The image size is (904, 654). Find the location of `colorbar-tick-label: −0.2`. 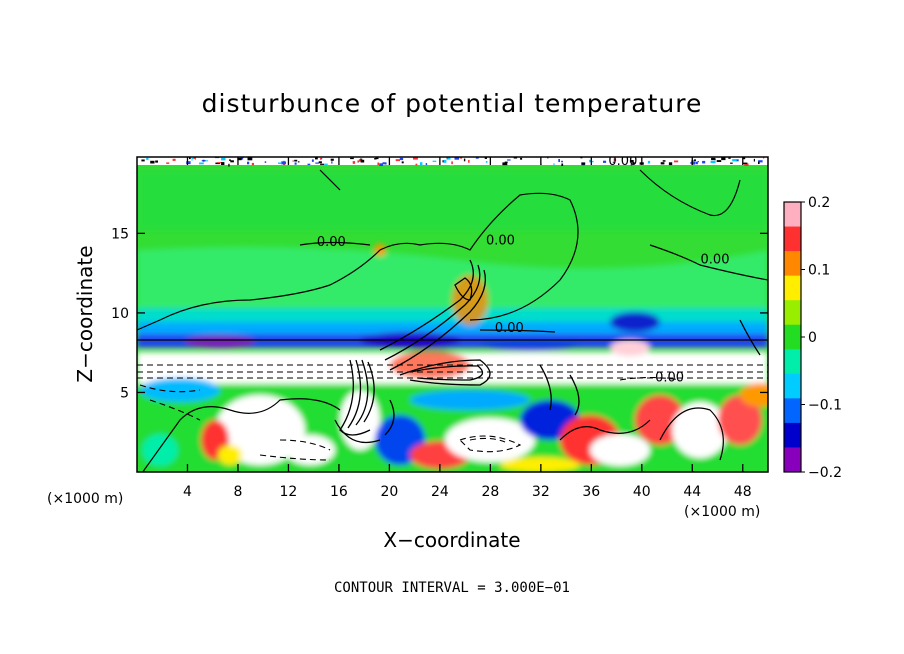

colorbar-tick-label: −0.2 is located at coordinates (825, 473).